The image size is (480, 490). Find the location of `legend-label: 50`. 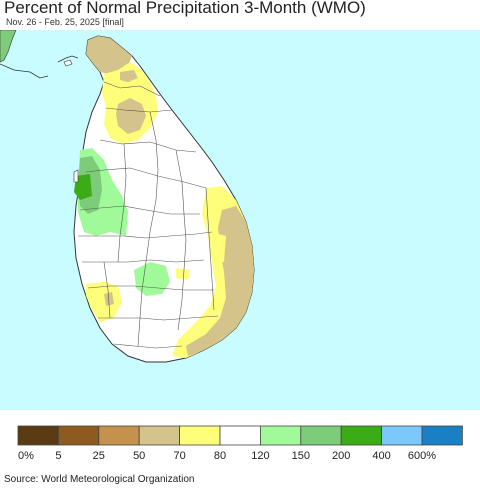

legend-label: 50 is located at coordinates (139, 456).